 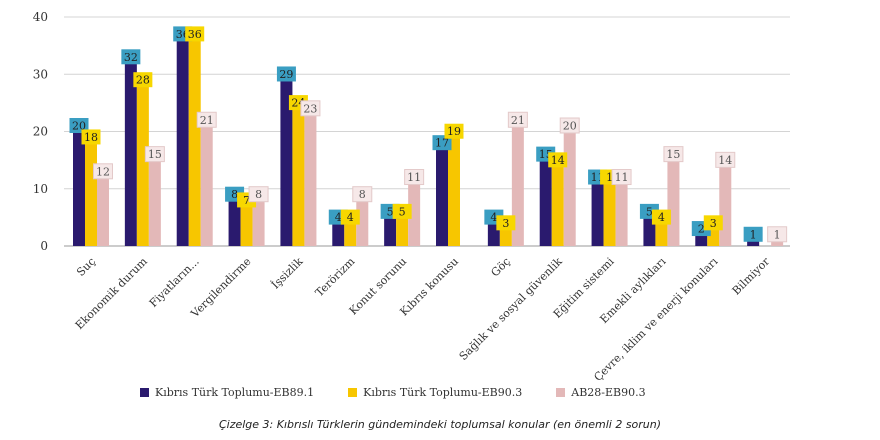 I want to click on data-label: 19, so click(x=454, y=131).